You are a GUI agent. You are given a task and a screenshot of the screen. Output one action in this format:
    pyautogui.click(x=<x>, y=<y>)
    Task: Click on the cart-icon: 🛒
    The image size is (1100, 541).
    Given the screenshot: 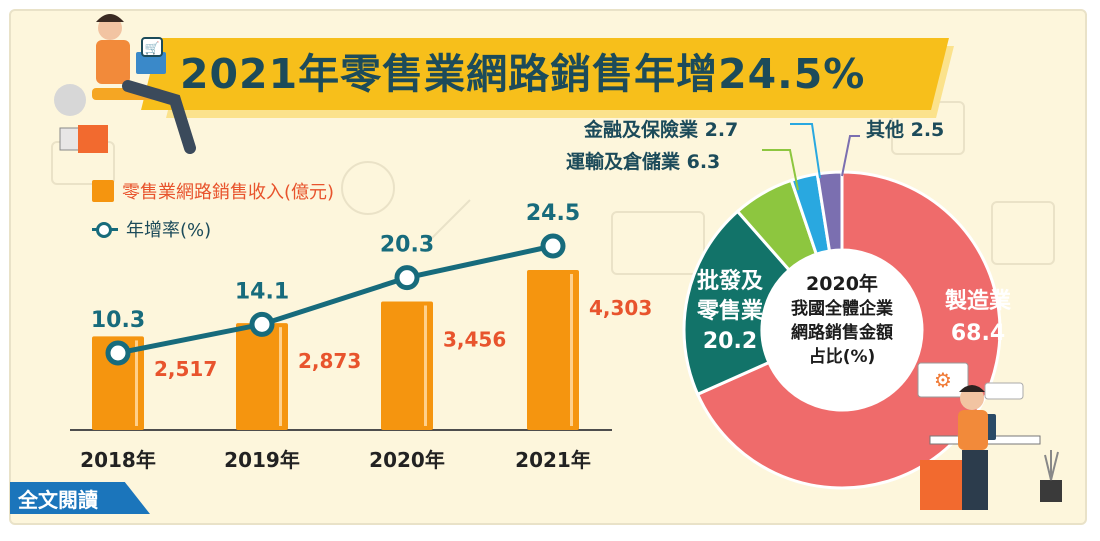 What is the action you would take?
    pyautogui.click(x=152, y=48)
    